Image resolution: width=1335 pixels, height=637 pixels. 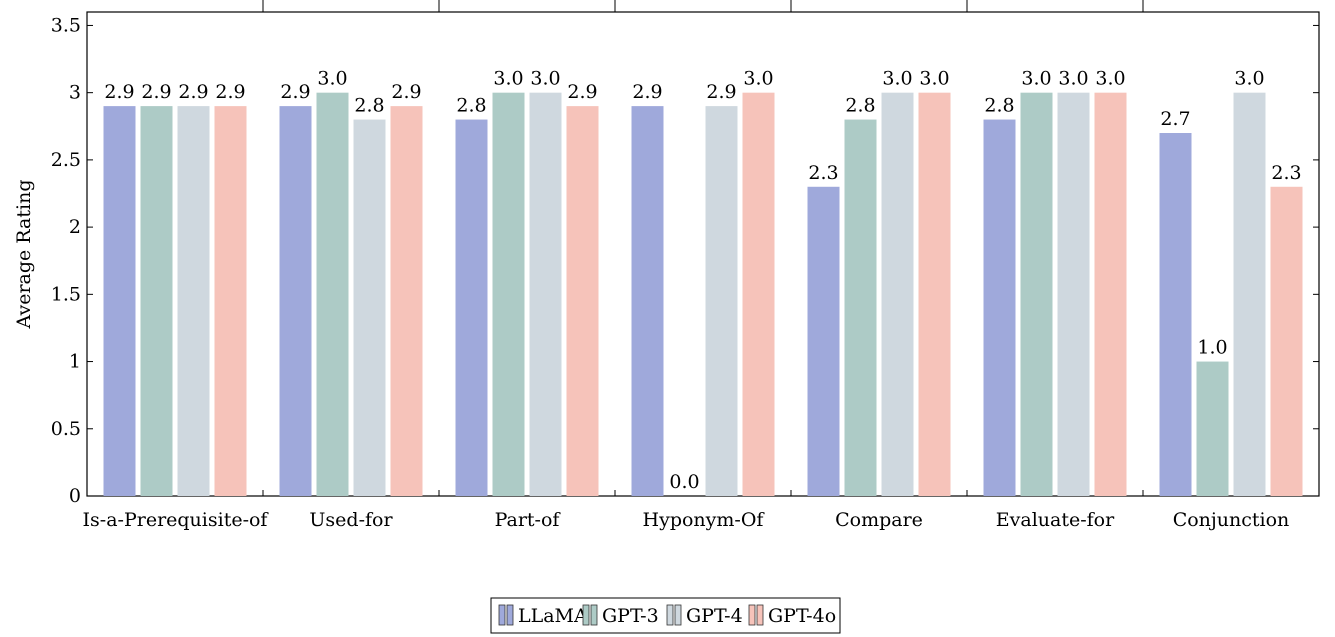 What do you see at coordinates (684, 482) in the screenshot?
I see `data-label: 0.0` at bounding box center [684, 482].